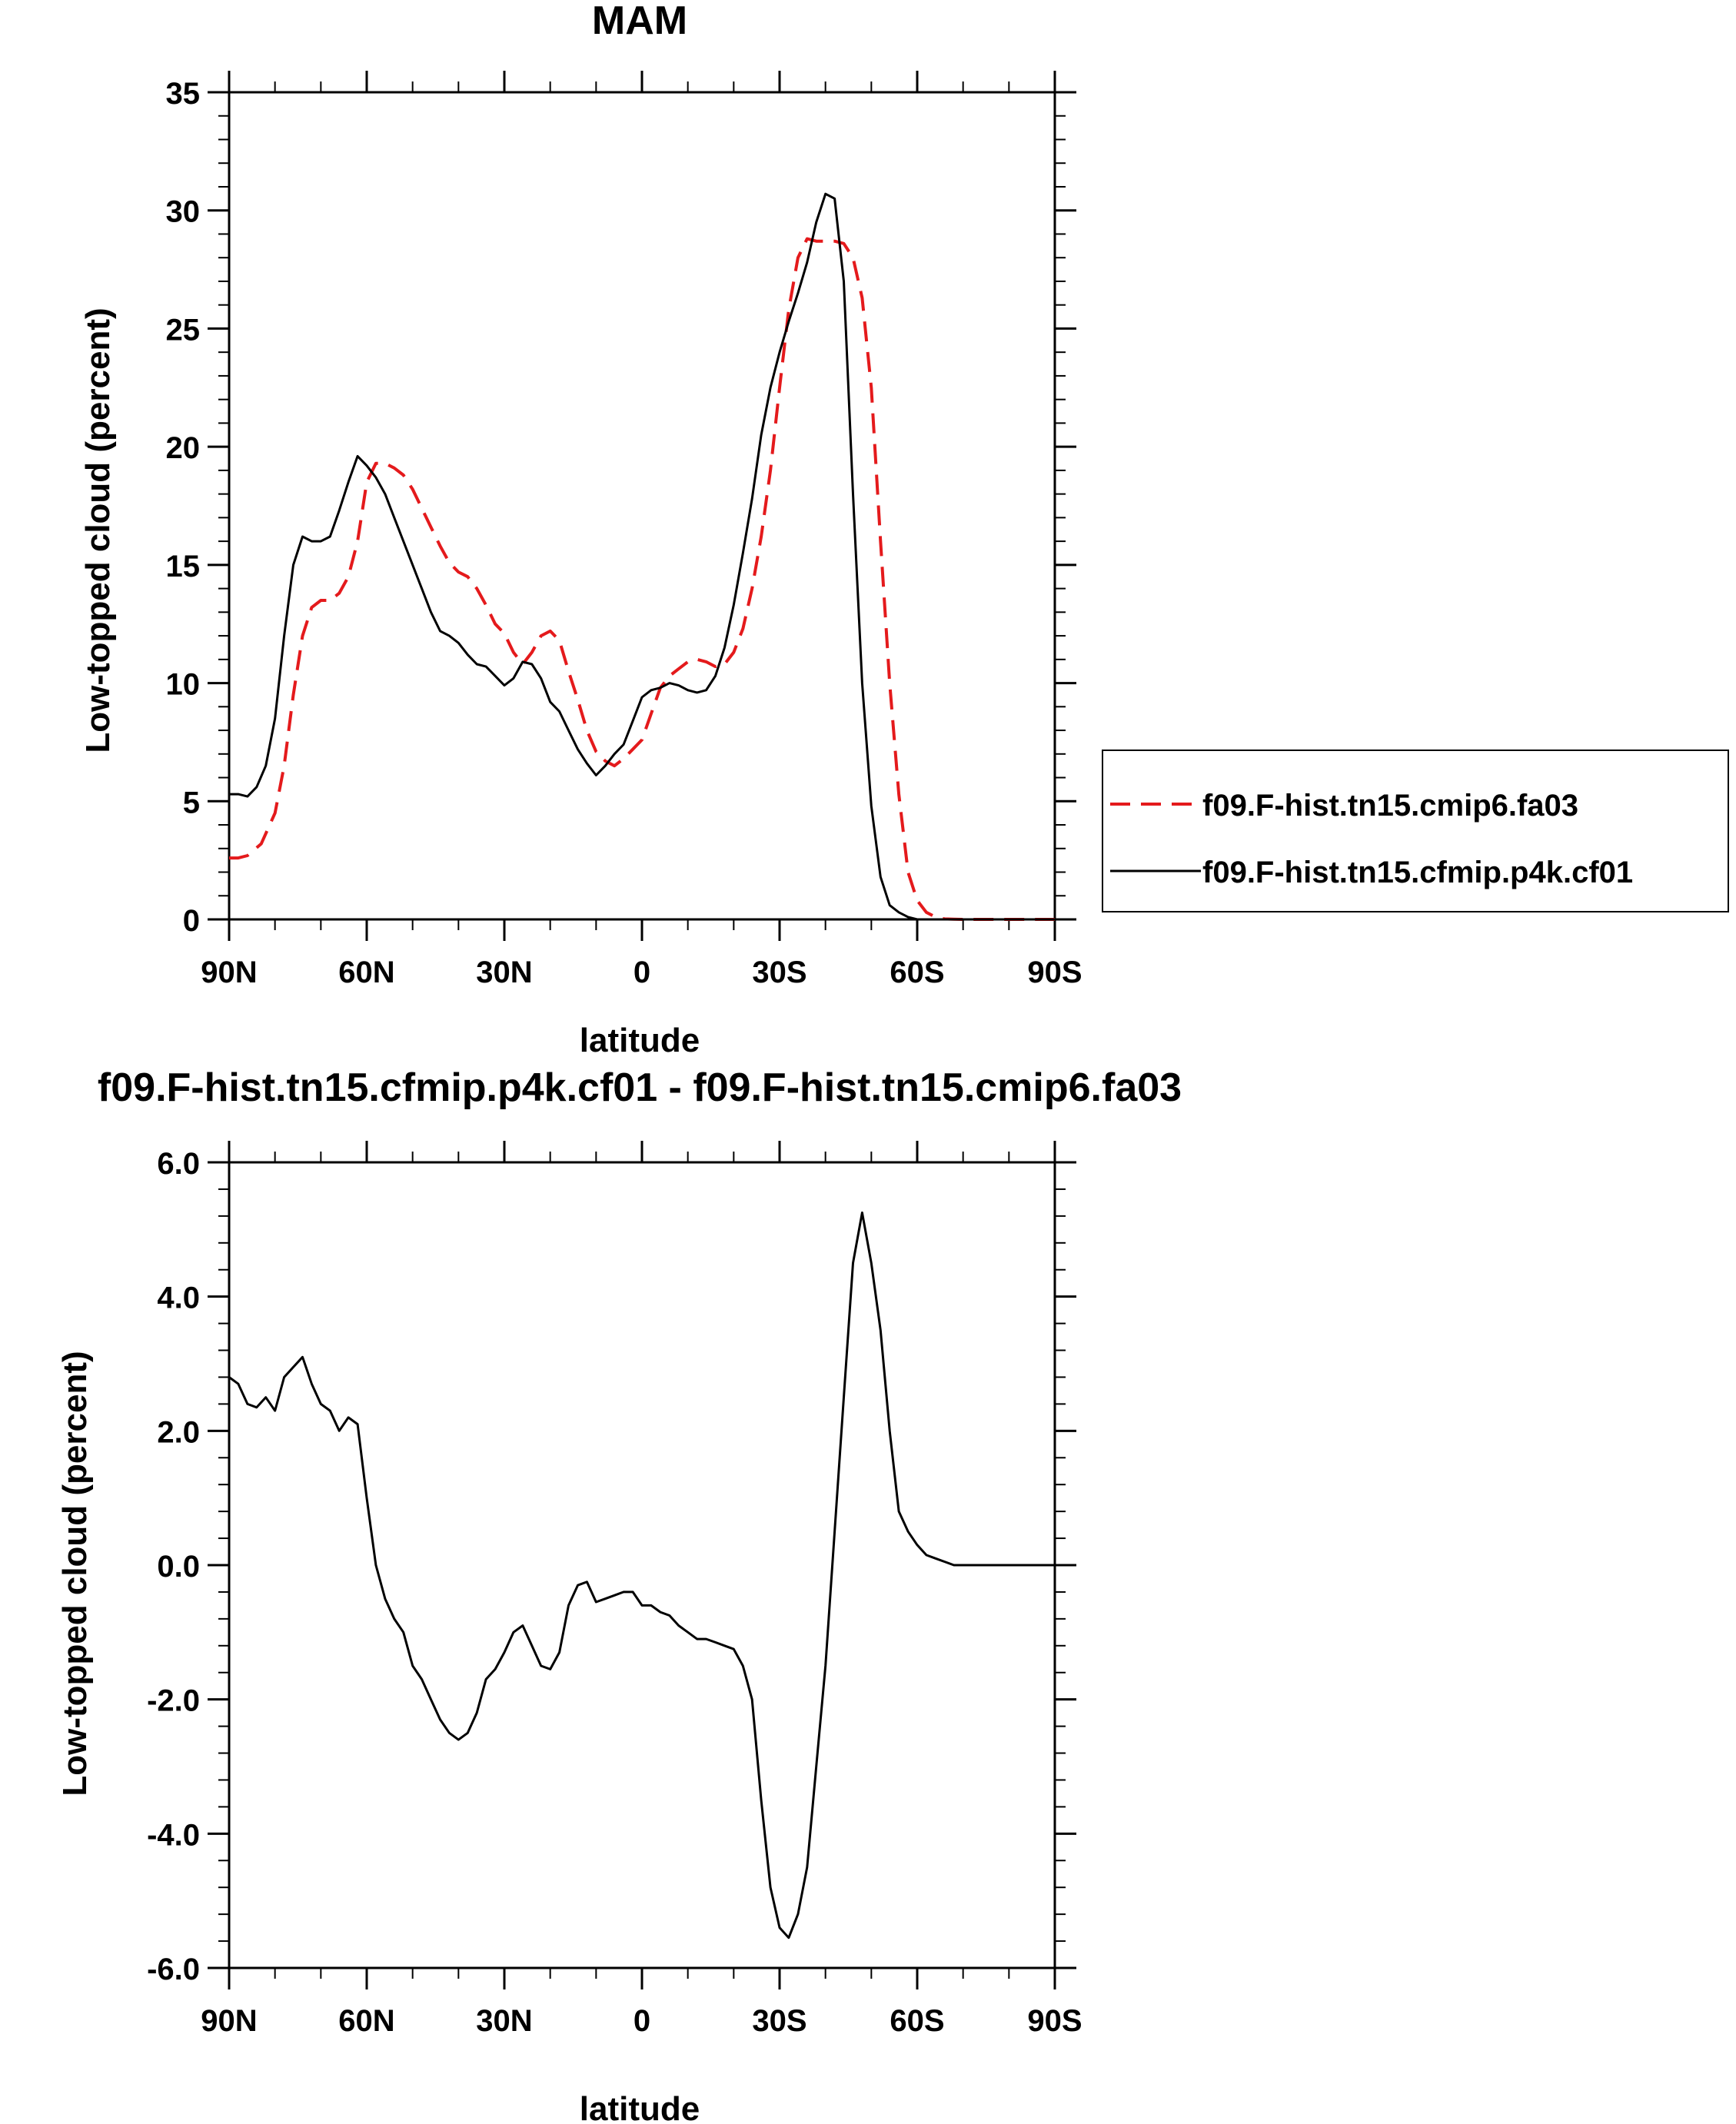 This screenshot has width=1736, height=2124. I want to click on bottom-x-tick-labels: 90N 60N 30N 0 30S 60S 90S, so click(641, 2021).